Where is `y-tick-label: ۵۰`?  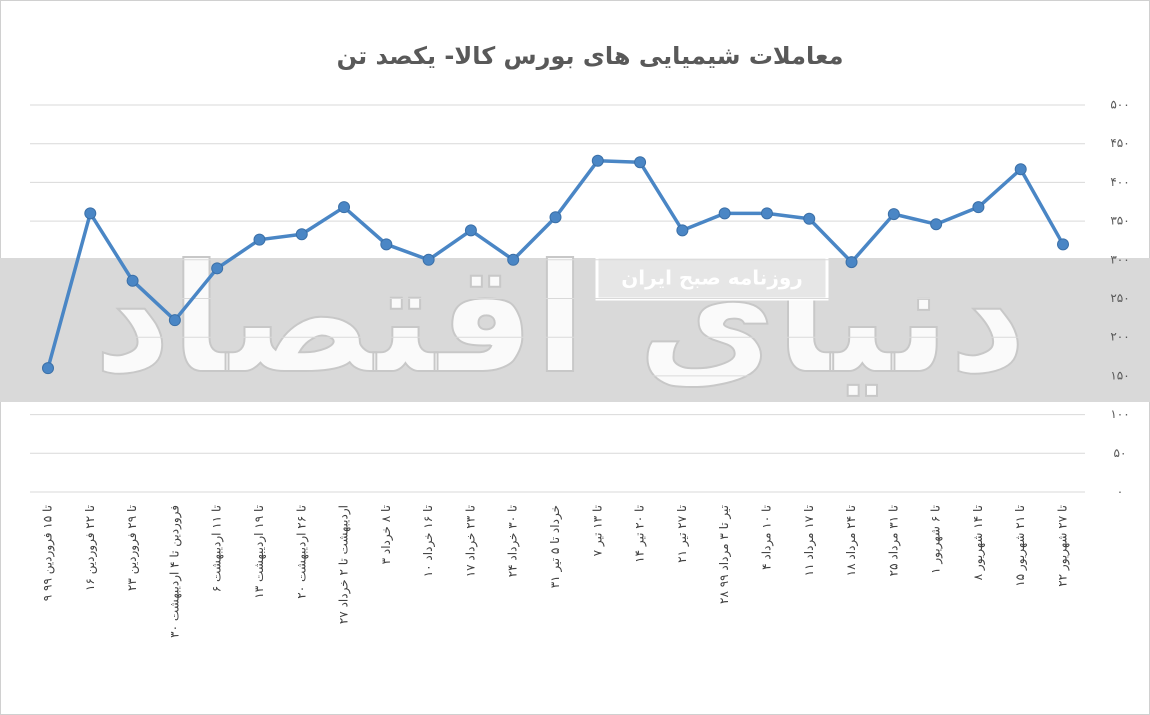
y-tick-label: ۵۰ is located at coordinates (1120, 453).